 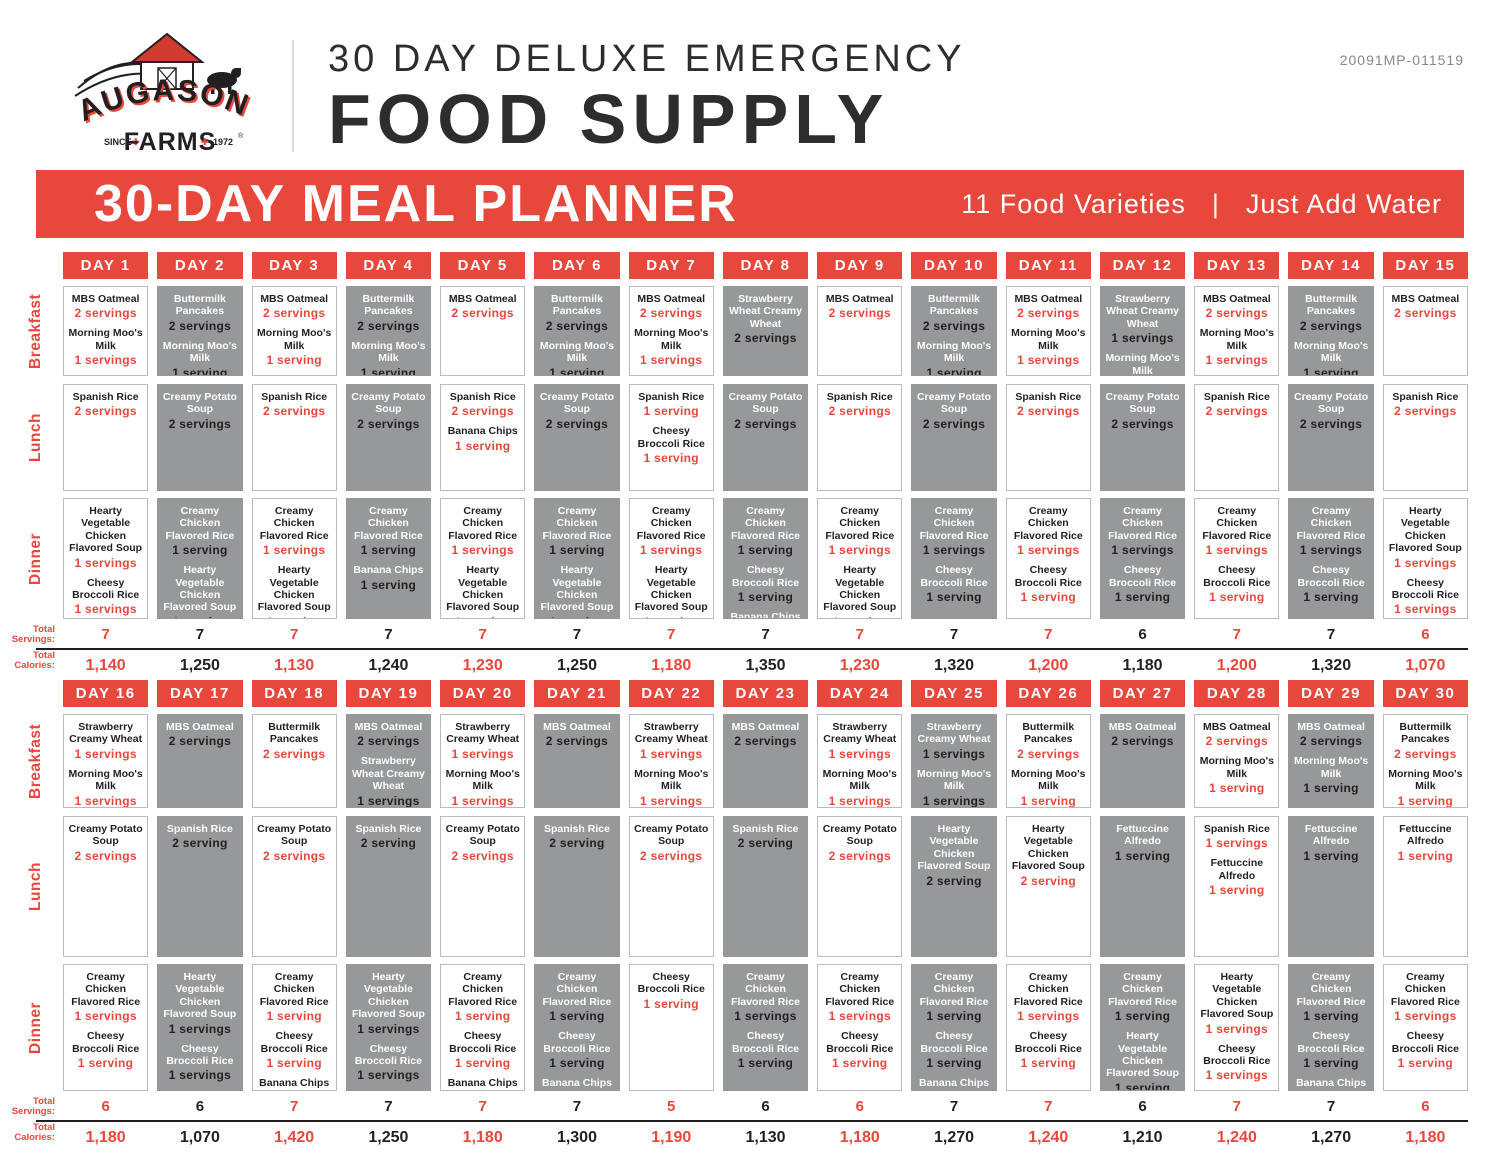 What do you see at coordinates (953, 313) in the screenshot?
I see `meal-item: Buttermilk Pancakes 2 servings` at bounding box center [953, 313].